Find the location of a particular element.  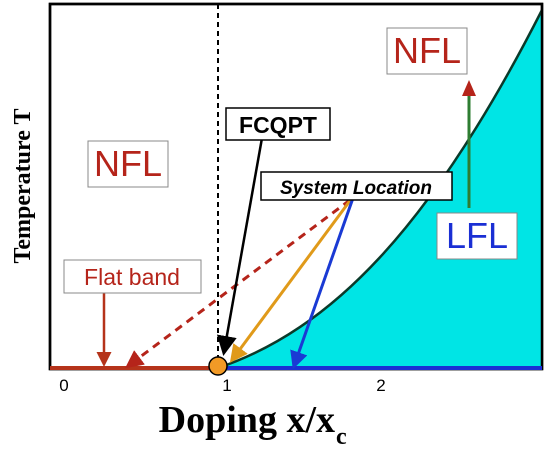

system-location-label: System Location is located at coordinates (356, 188).